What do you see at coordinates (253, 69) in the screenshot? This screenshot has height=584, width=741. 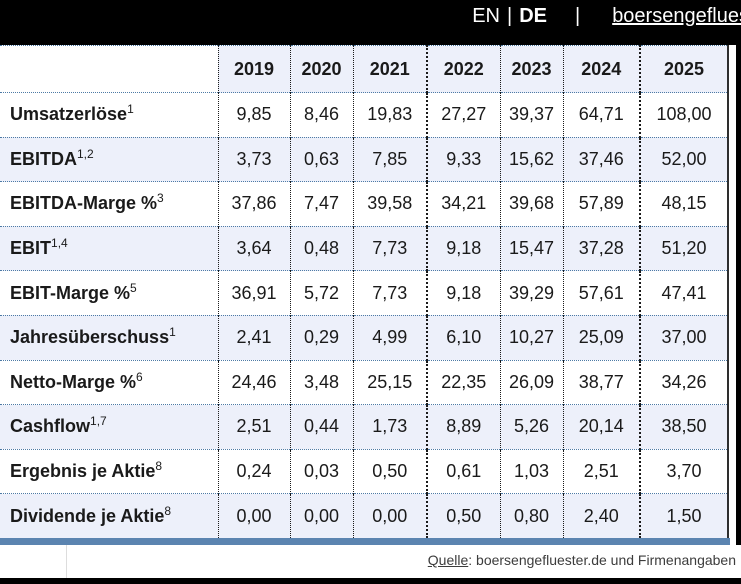 I see `year-header: 2019` at bounding box center [253, 69].